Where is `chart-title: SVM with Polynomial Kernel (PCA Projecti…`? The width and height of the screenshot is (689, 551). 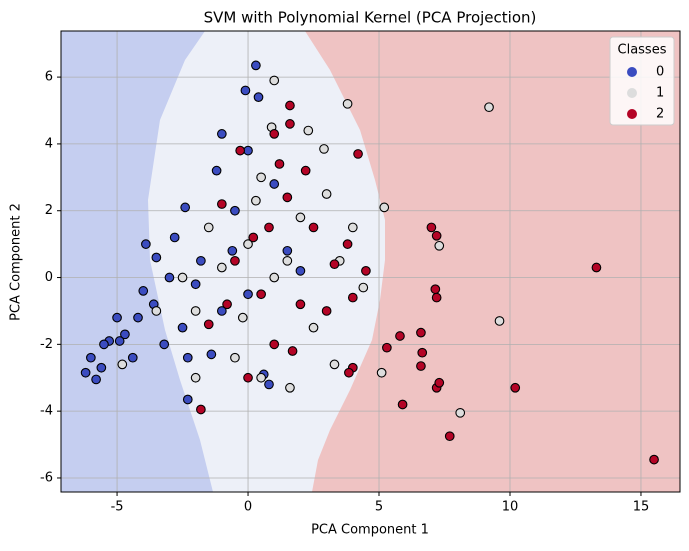 chart-title: SVM with Polynomial Kernel (PCA Projecti… is located at coordinates (370, 18).